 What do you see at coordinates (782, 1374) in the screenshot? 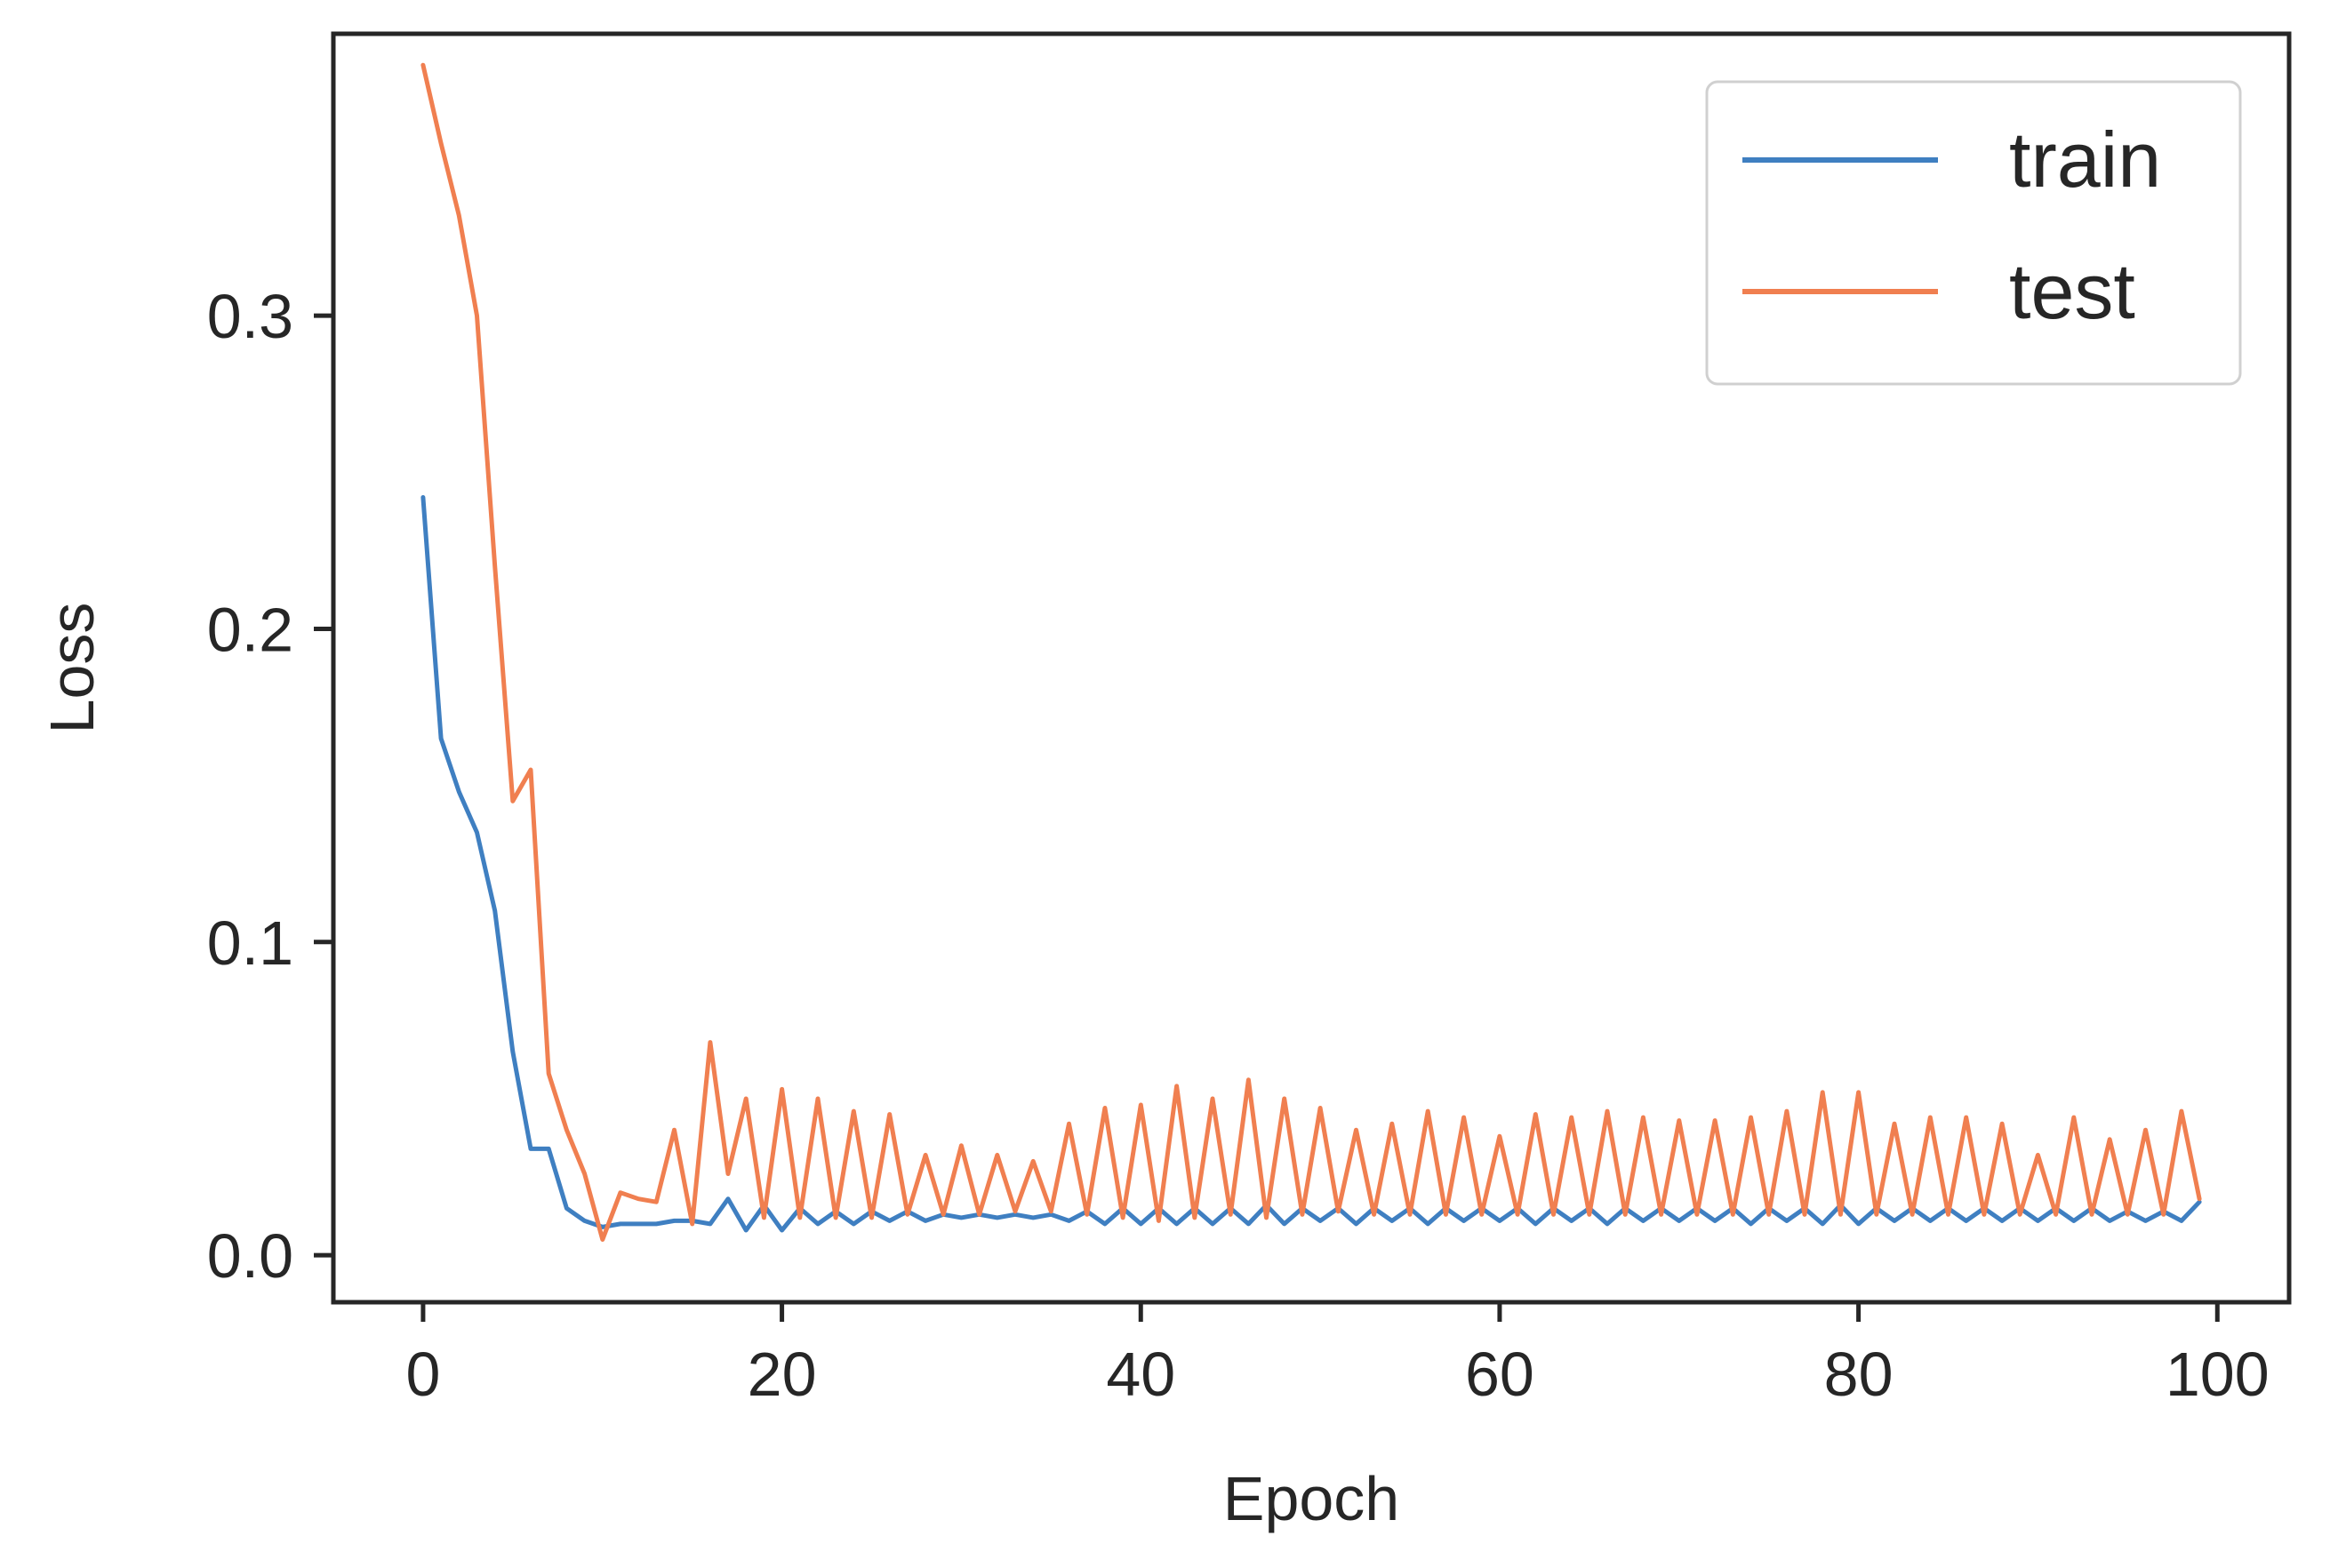
I see `x-tick-label-20: 20` at bounding box center [782, 1374].